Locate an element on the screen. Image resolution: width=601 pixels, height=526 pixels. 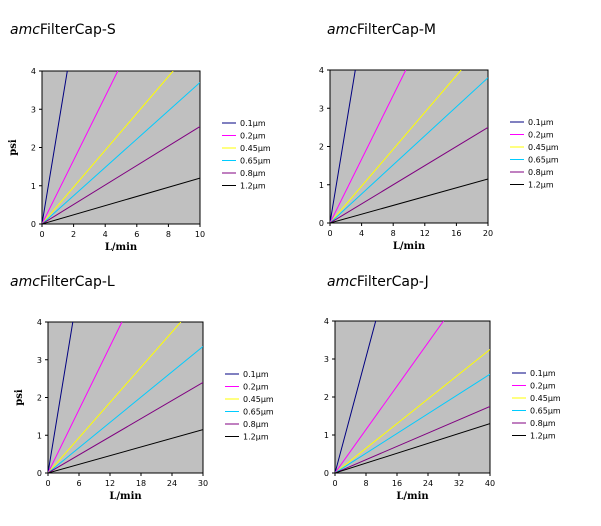
x-tick-label: 30 is located at coordinates (203, 483).